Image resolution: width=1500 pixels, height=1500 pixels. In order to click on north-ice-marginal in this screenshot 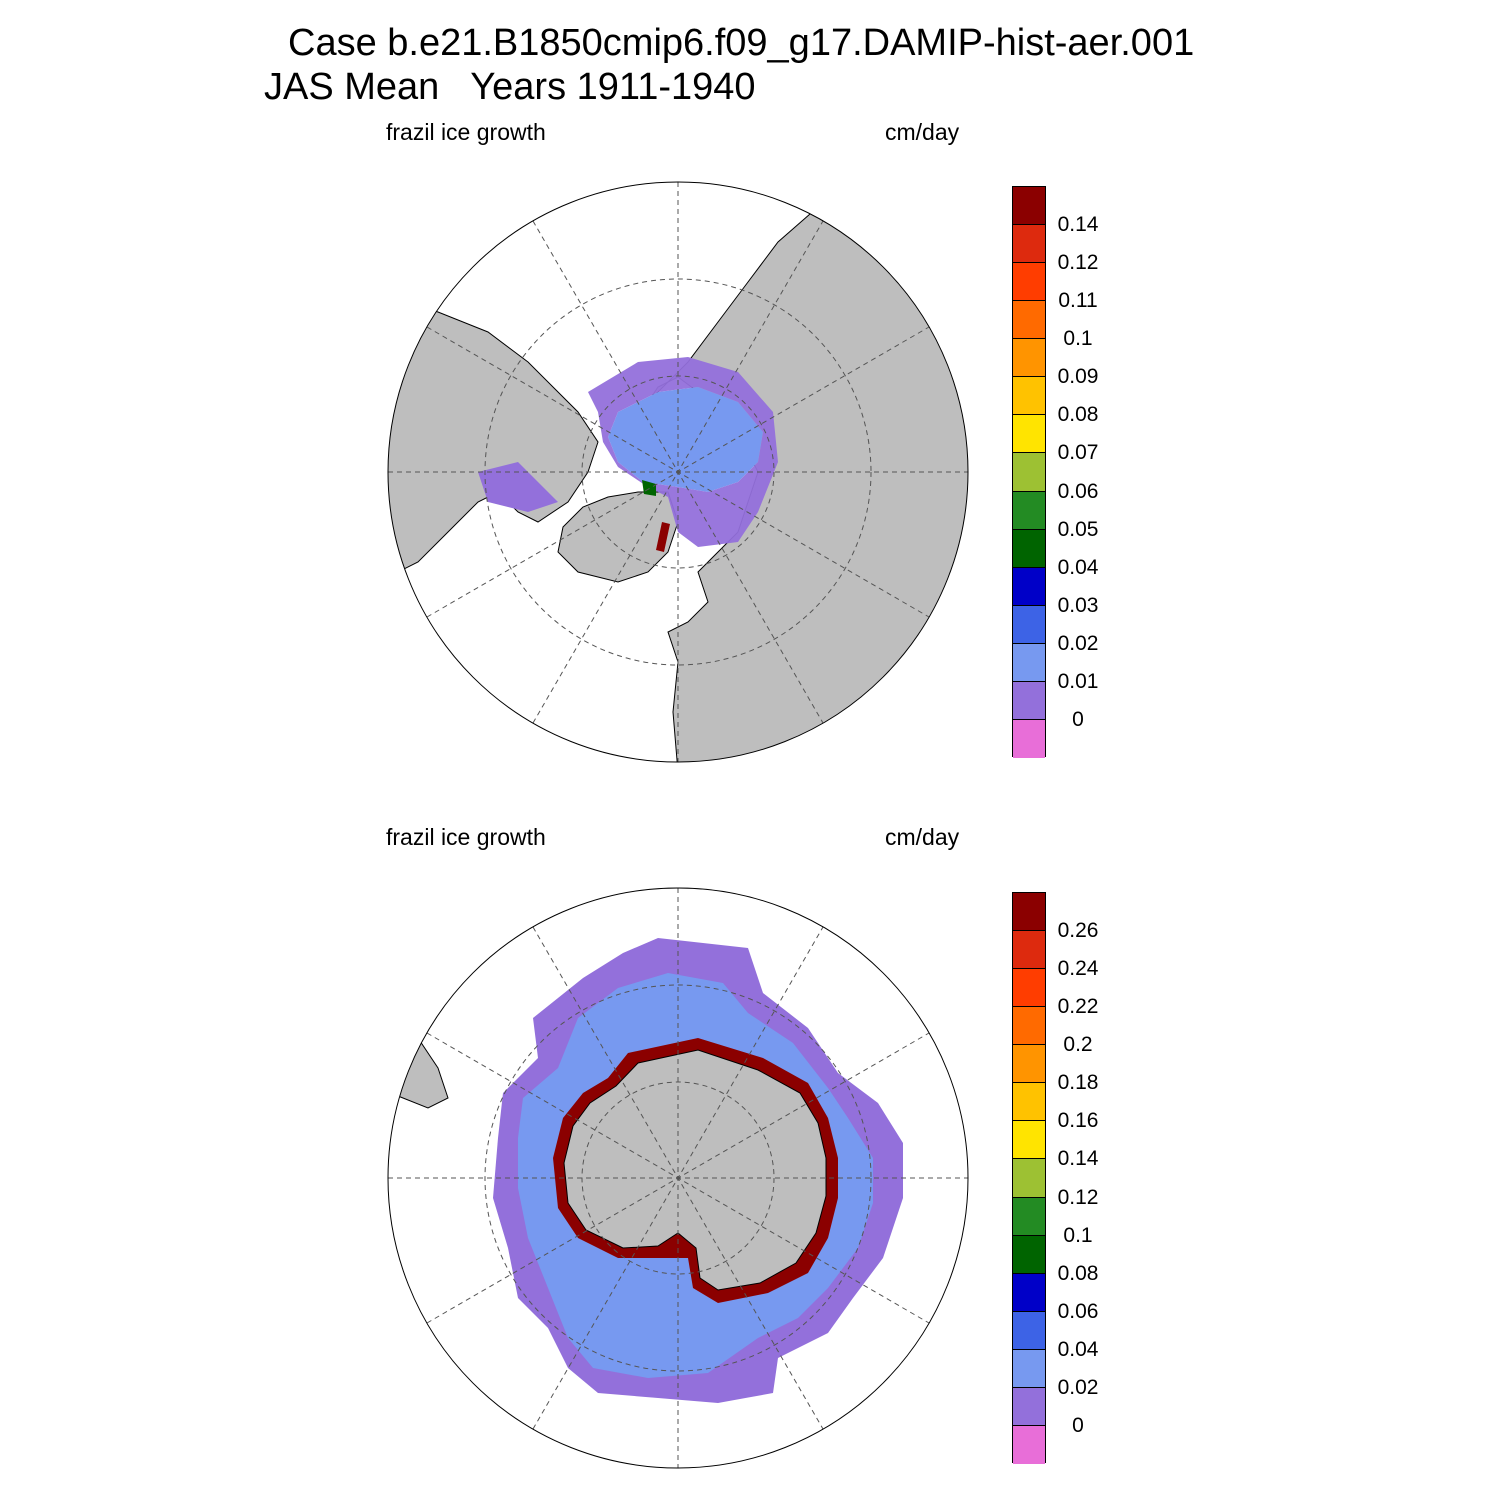, I will do `click(683, 452)`.